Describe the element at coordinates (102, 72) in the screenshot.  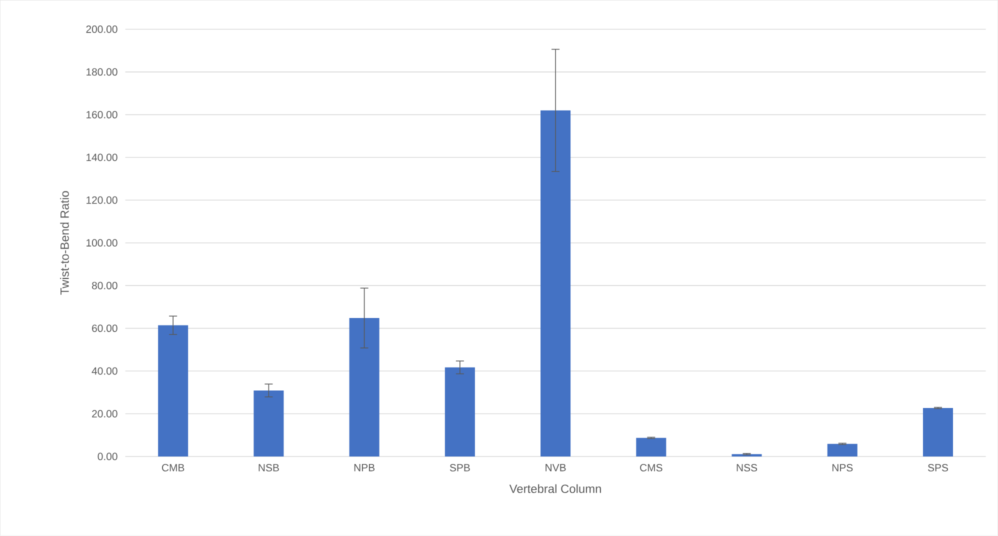
I see `y-tick-label: 180.00` at that location.